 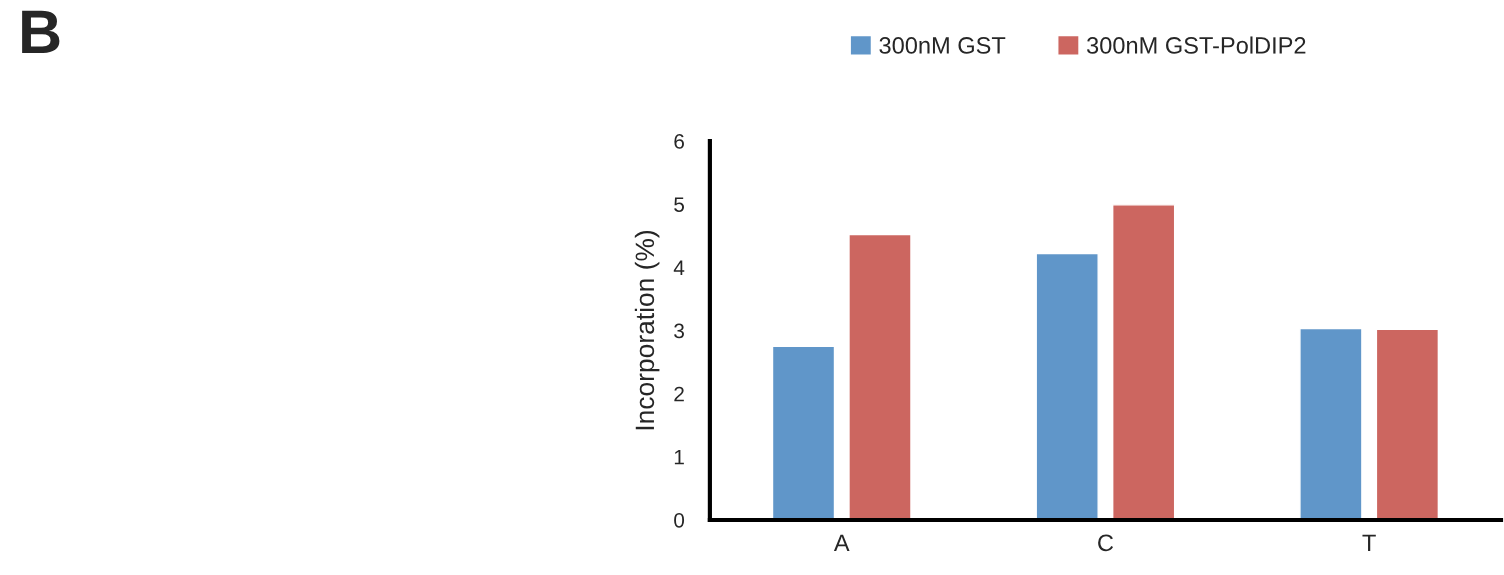 I want to click on y-tick-label: 5, so click(x=679, y=204).